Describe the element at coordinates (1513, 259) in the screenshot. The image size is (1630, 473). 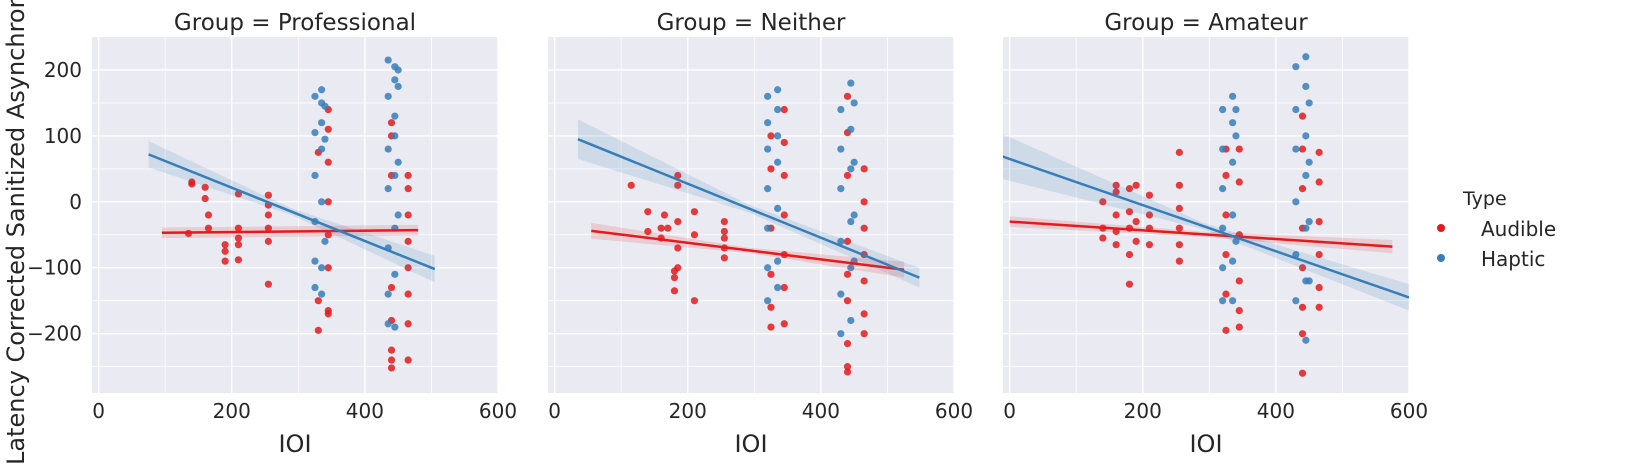
I see `legend-label-haptic: Haptic` at that location.